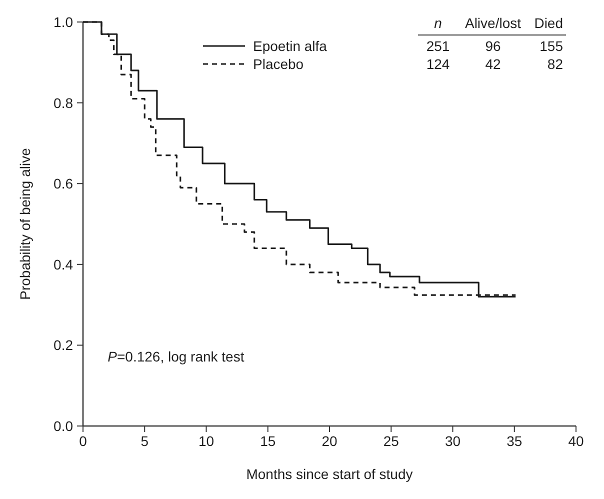 This screenshot has width=604, height=499. I want to click on x-axis-title: Months since start of study, so click(329, 474).